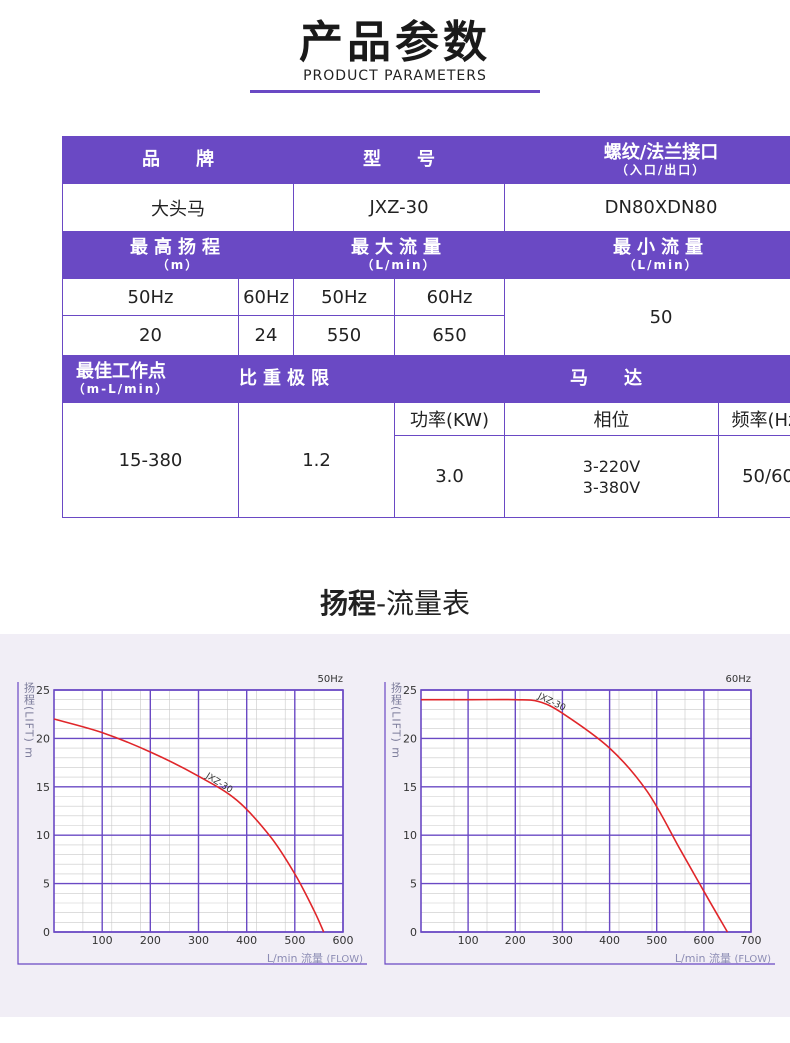 The width and height of the screenshot is (790, 1043). I want to click on lift-50hz-label: 50Hz, so click(150, 297).